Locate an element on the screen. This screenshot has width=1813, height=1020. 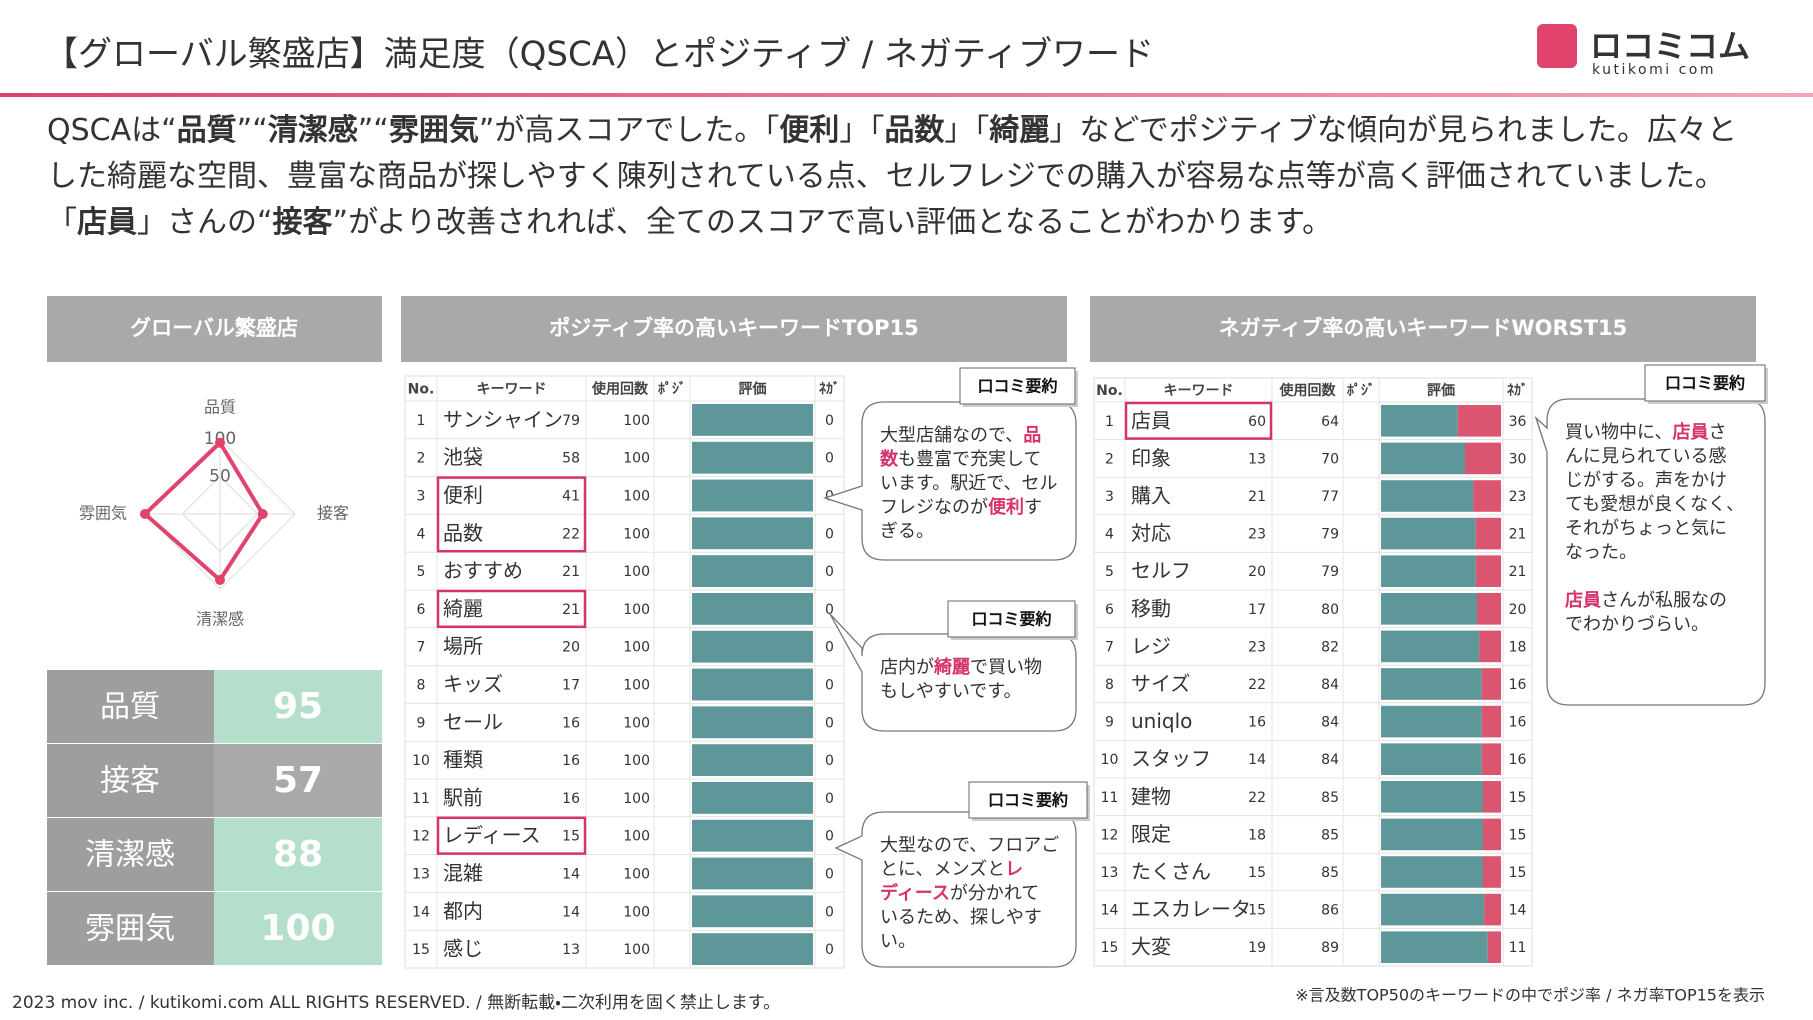
text-run: いるため、探しやす is located at coordinates (961, 917).